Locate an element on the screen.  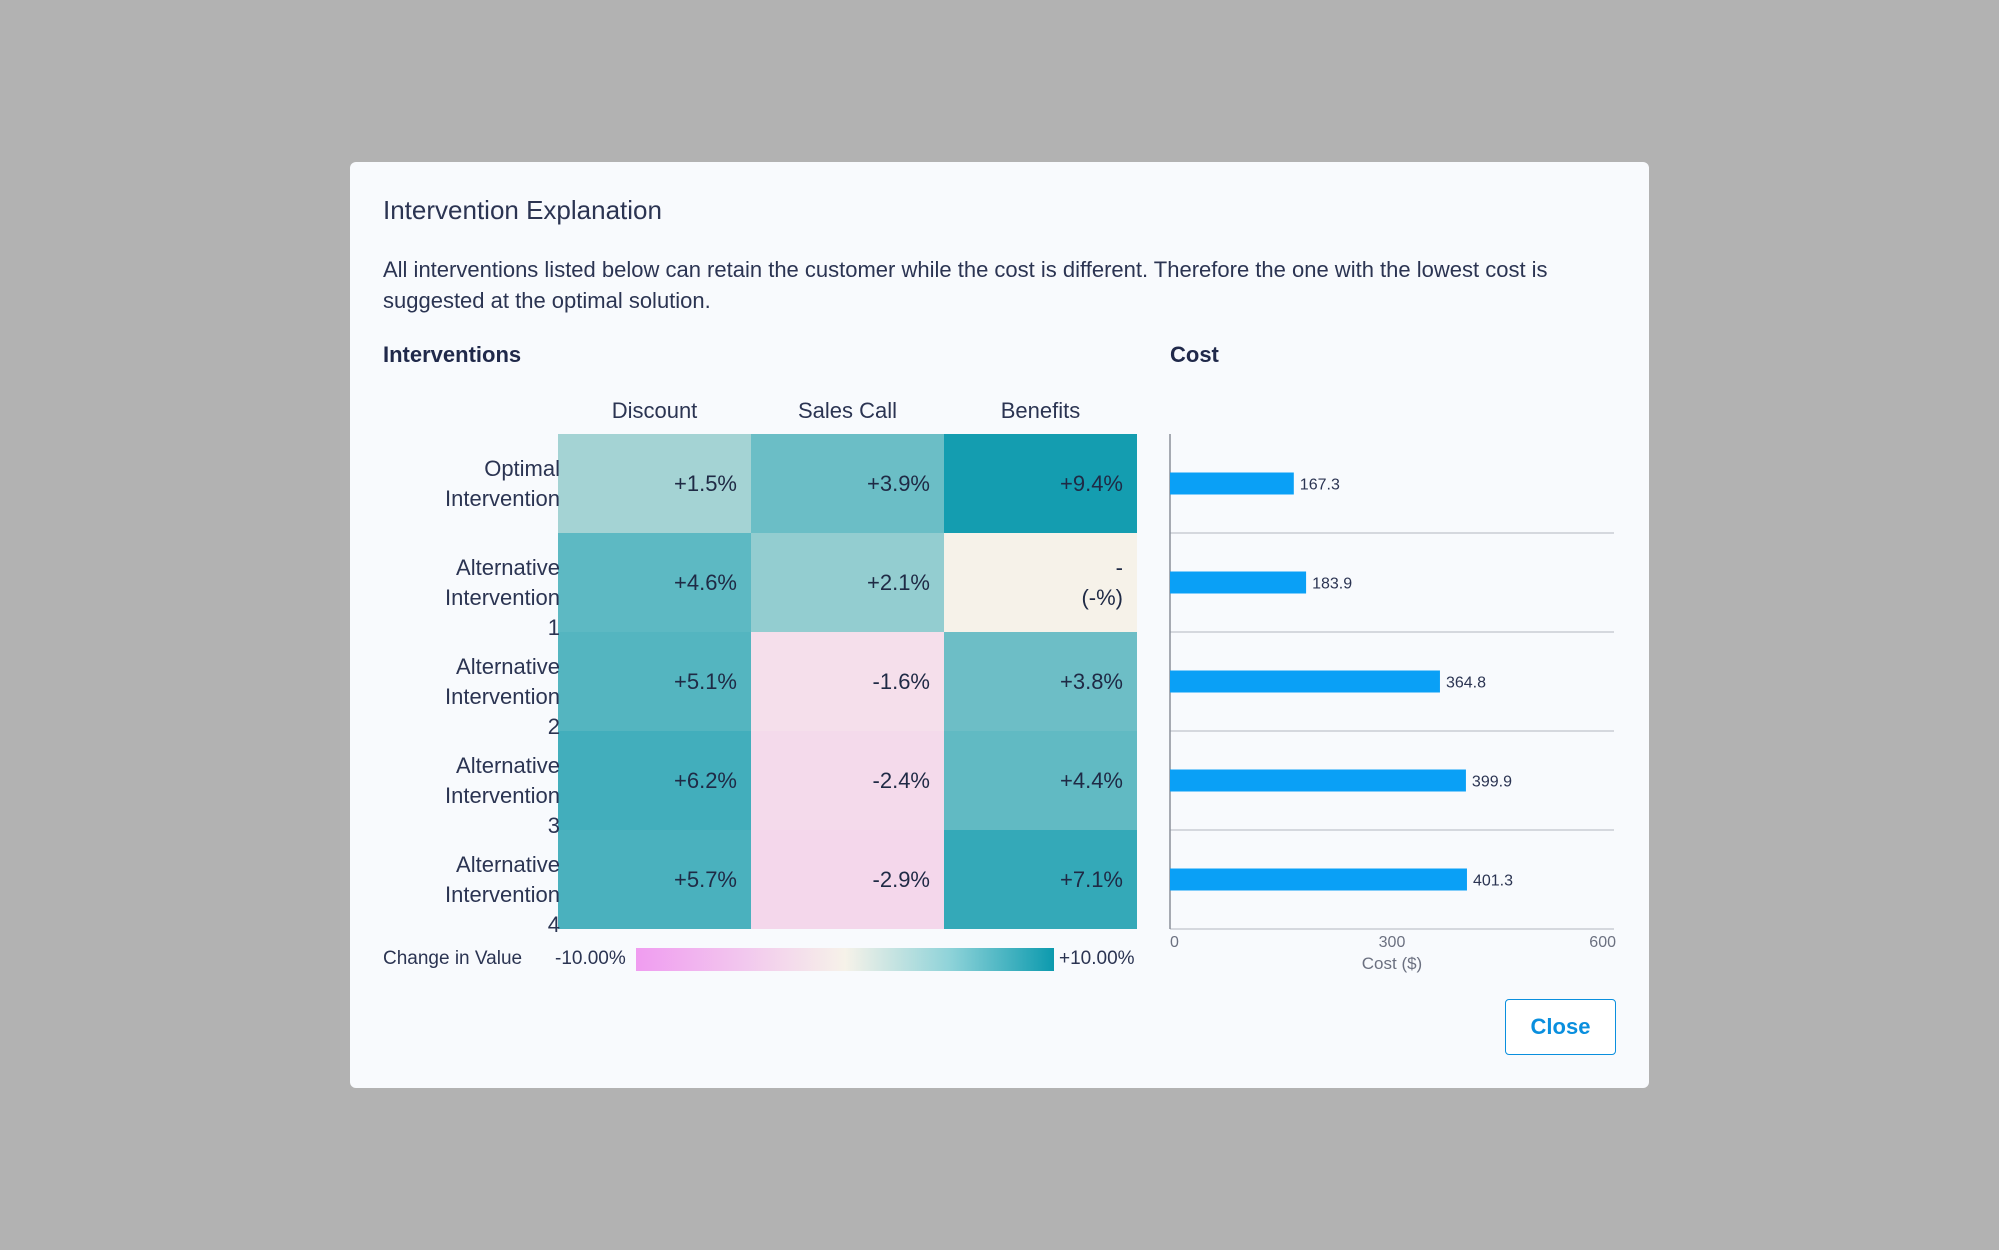
x-tick-label: 600 is located at coordinates (1602, 942).